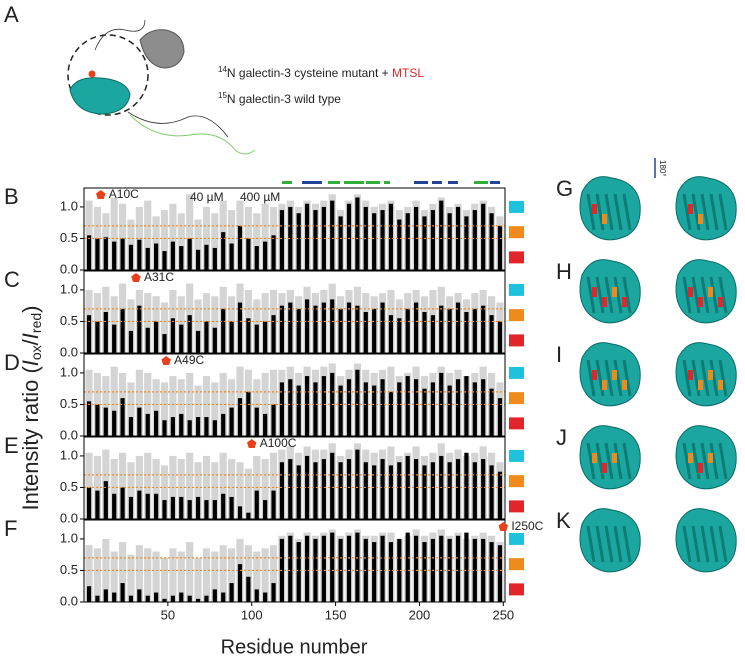 This screenshot has height=662, width=745. What do you see at coordinates (294, 561) in the screenshot?
I see `plot-frame` at bounding box center [294, 561].